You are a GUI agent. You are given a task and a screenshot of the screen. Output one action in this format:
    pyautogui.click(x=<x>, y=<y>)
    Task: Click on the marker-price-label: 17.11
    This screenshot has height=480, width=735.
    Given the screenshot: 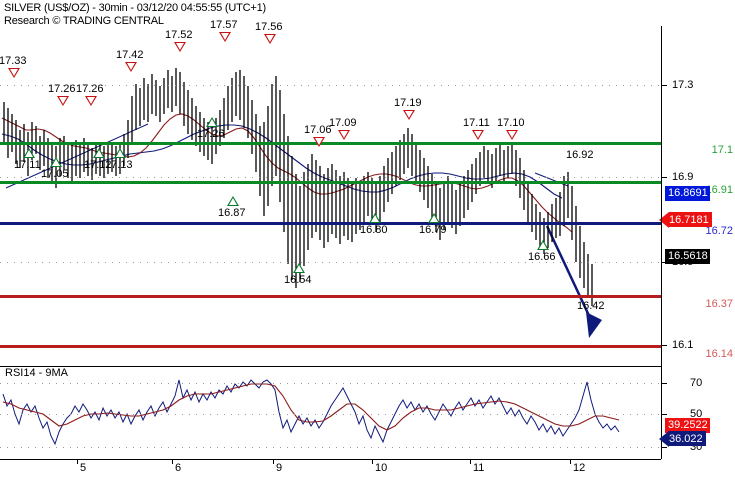 What is the action you would take?
    pyautogui.click(x=27, y=165)
    